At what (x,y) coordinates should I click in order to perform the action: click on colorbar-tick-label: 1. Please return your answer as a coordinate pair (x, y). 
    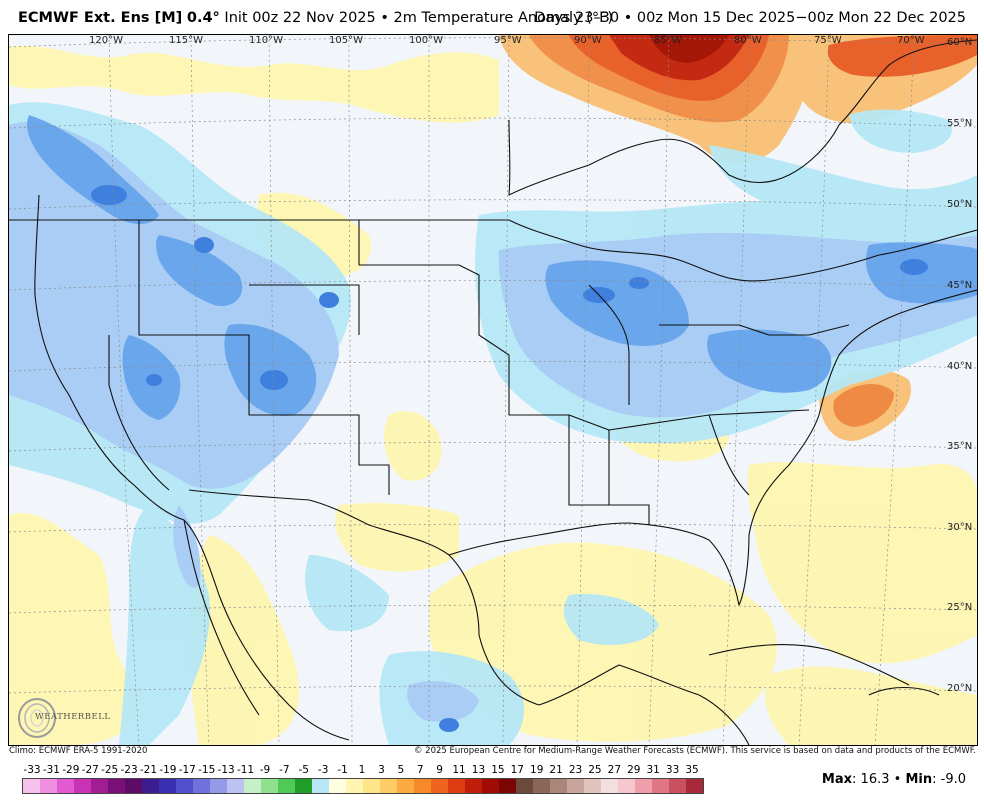
    Looking at the image, I should click on (362, 770).